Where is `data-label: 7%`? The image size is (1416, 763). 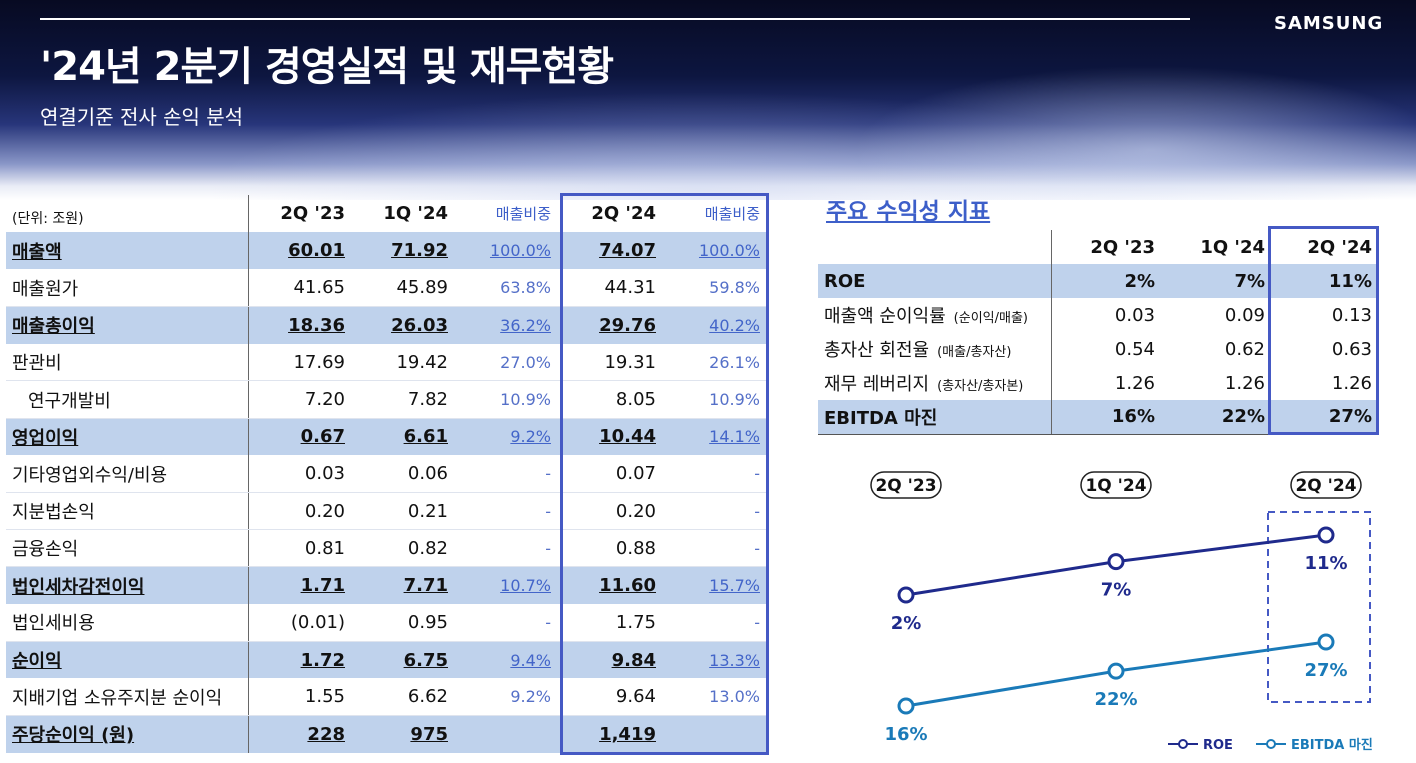 data-label: 7% is located at coordinates (1116, 590).